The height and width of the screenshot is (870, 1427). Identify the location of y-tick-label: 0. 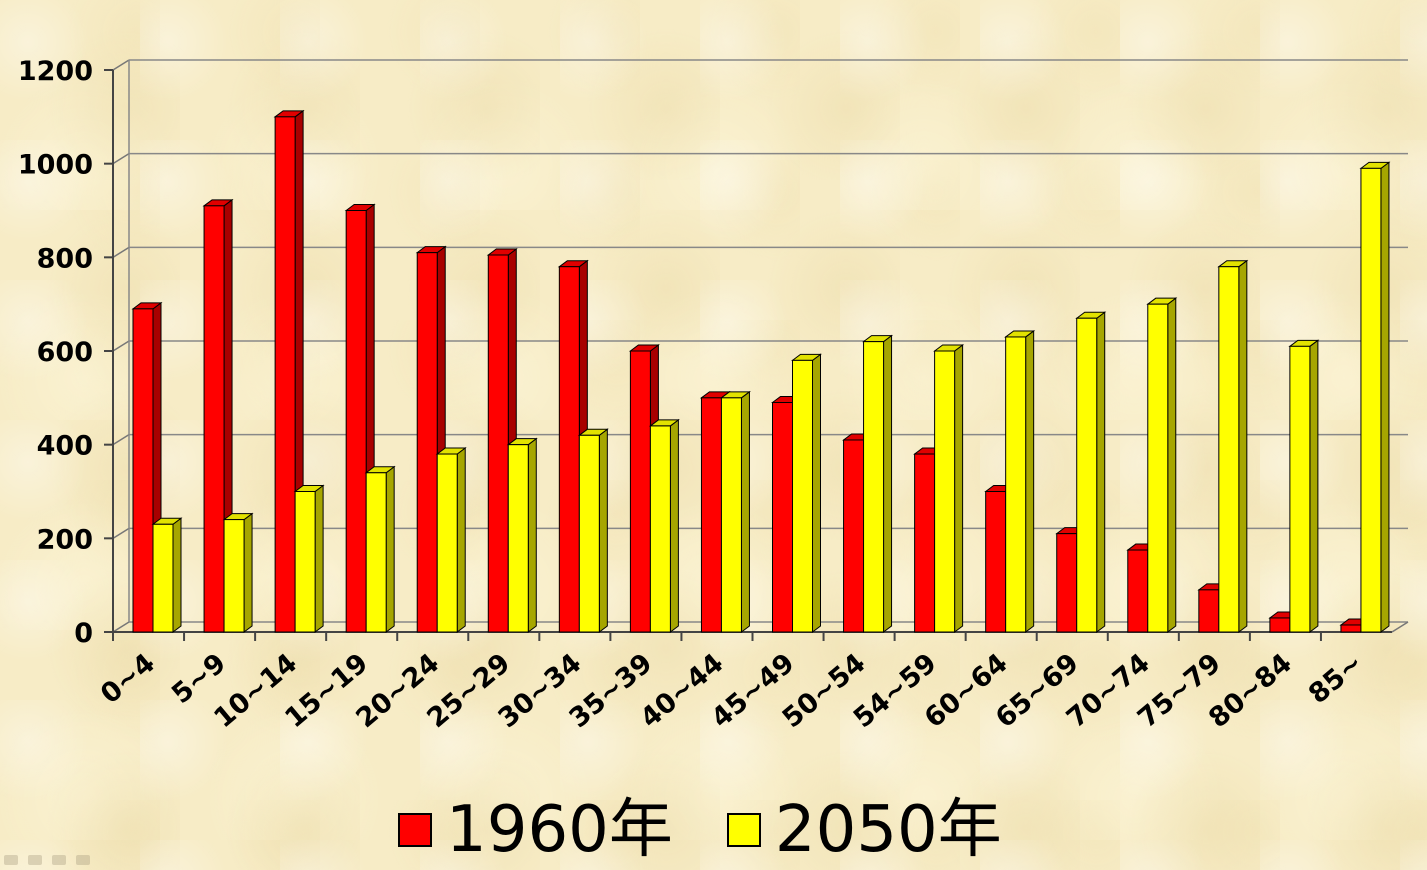
(83, 633).